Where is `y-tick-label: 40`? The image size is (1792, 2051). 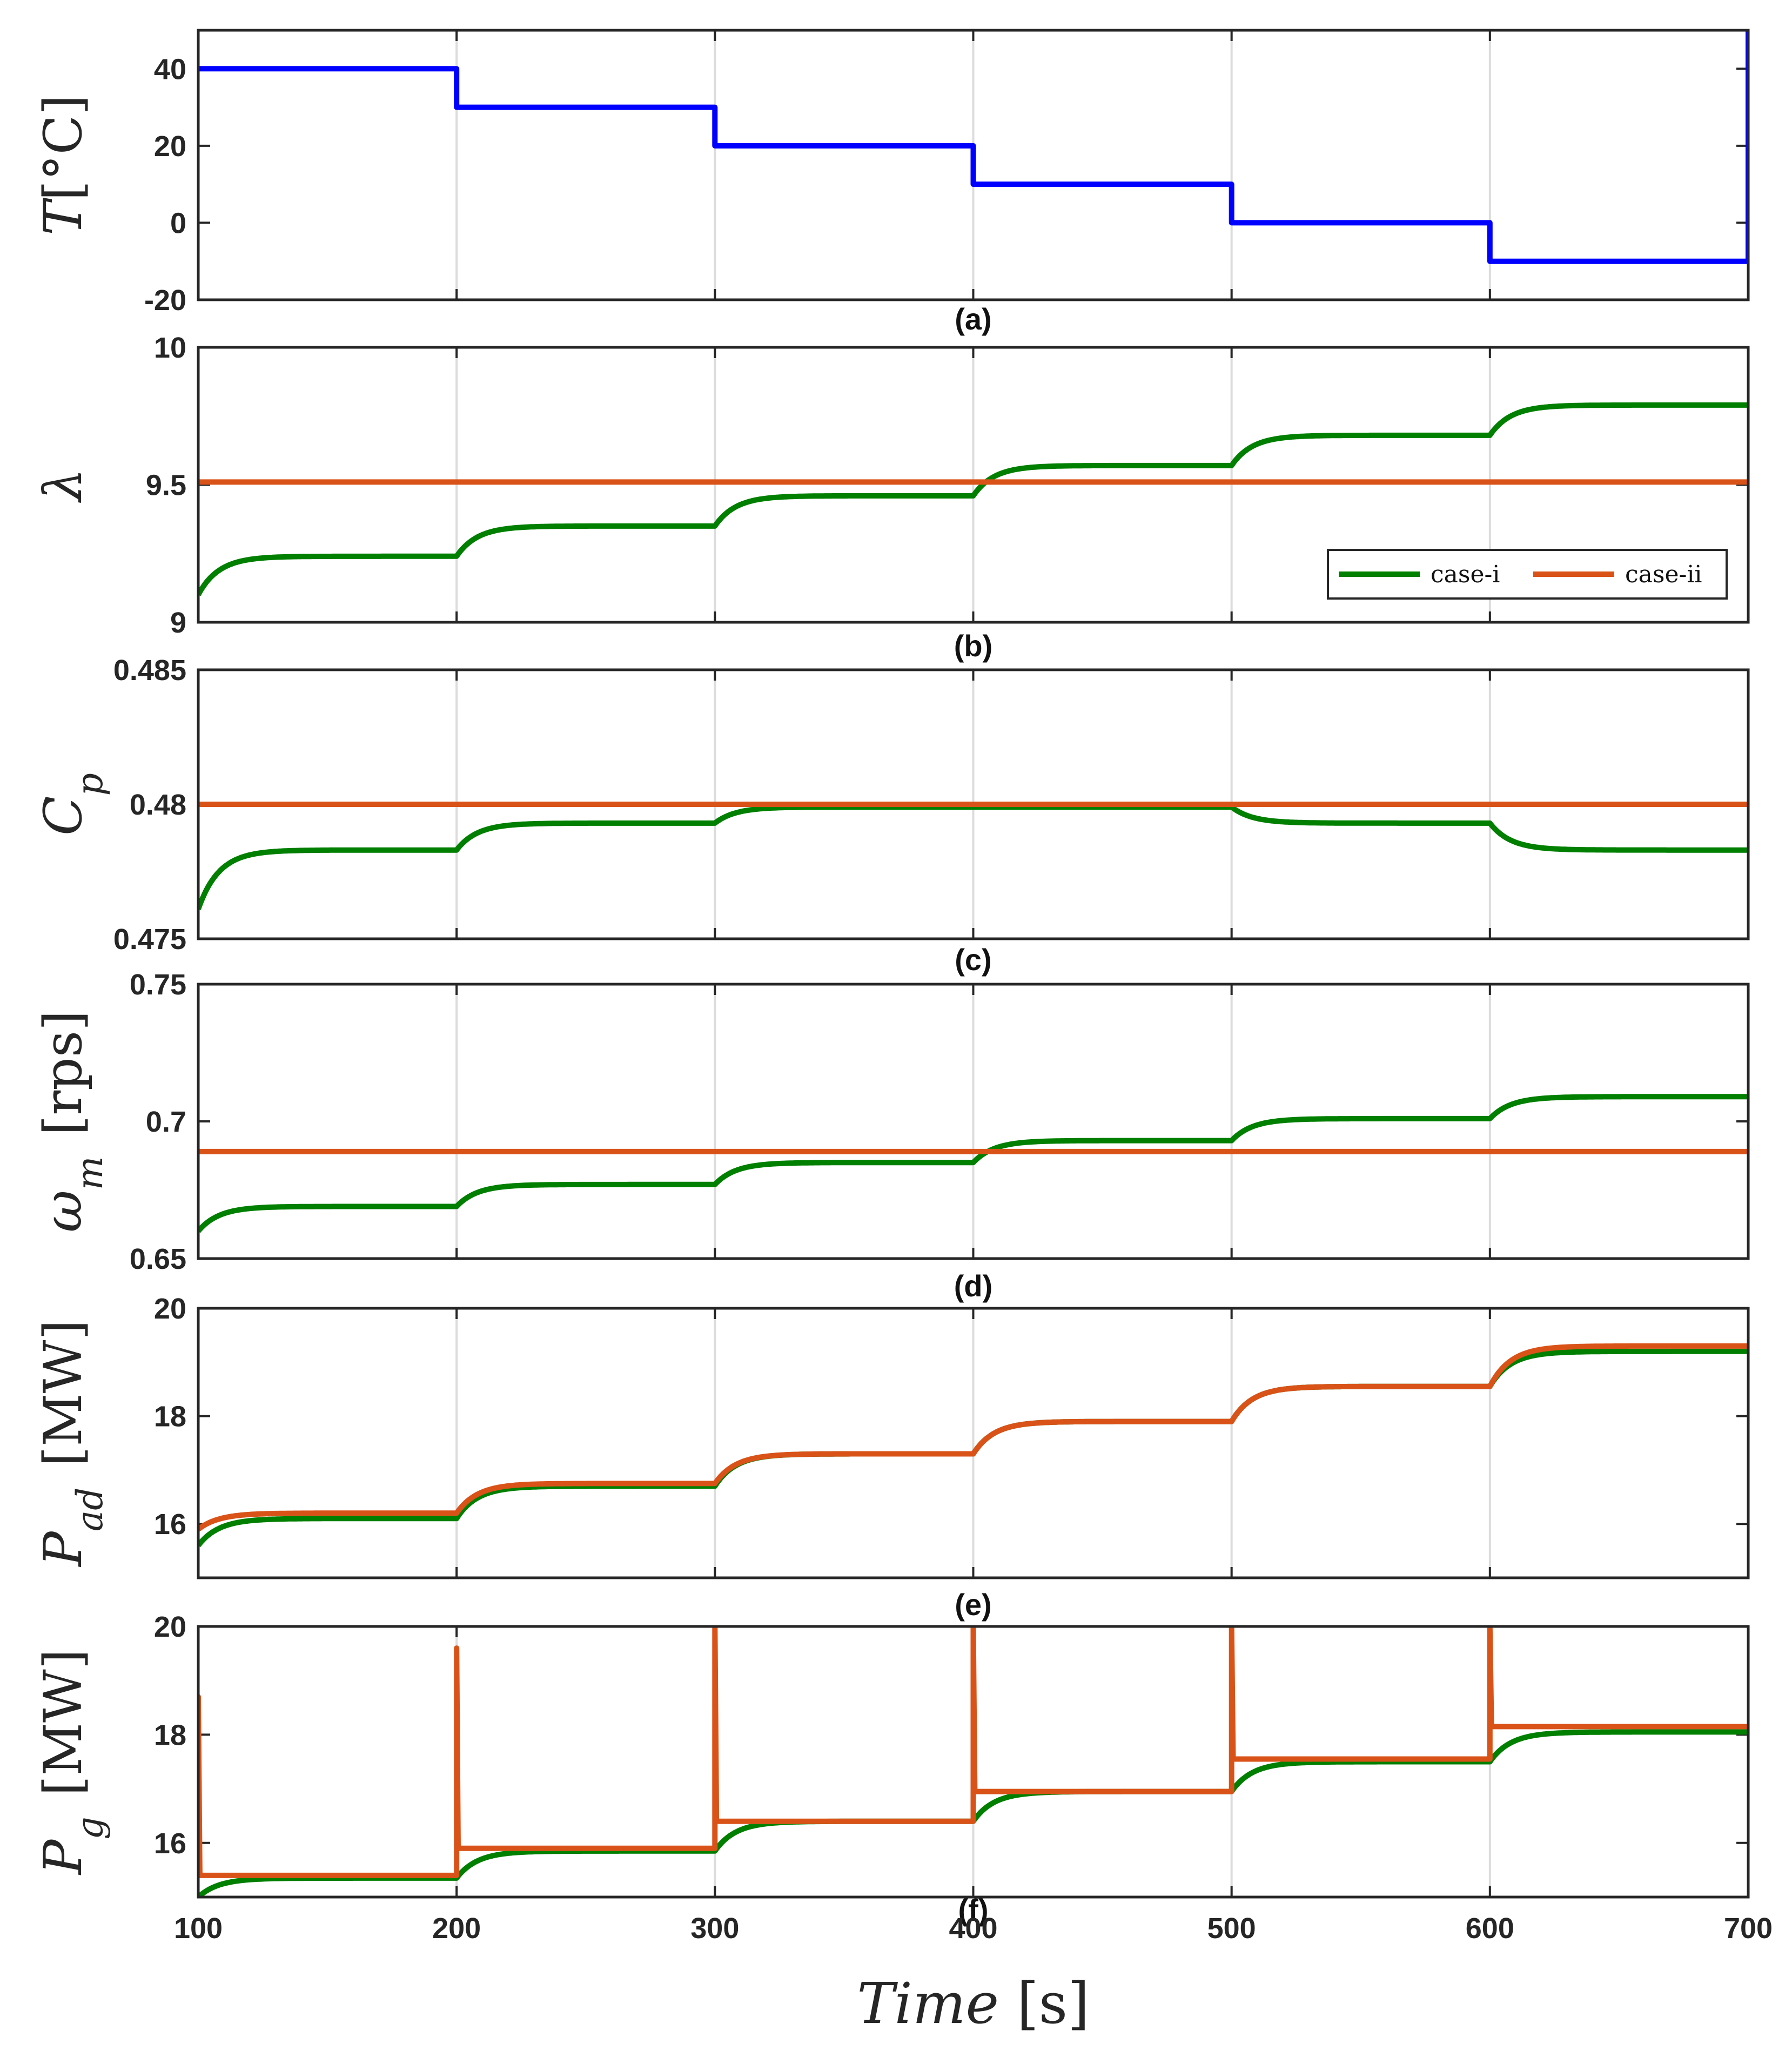 y-tick-label: 40 is located at coordinates (170, 69).